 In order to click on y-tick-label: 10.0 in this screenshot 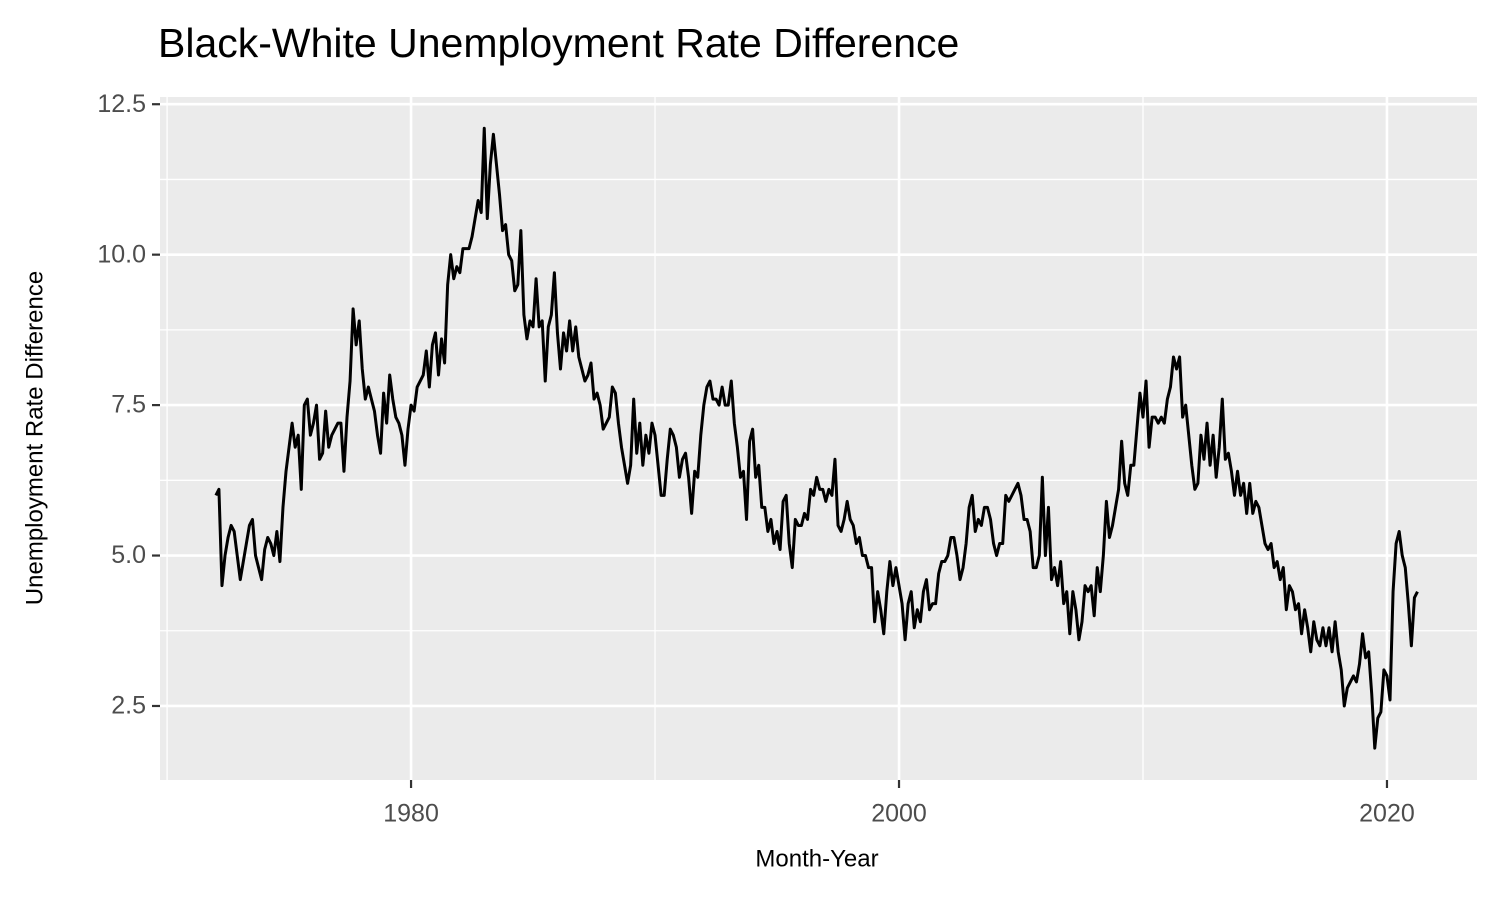, I will do `click(121, 254)`.